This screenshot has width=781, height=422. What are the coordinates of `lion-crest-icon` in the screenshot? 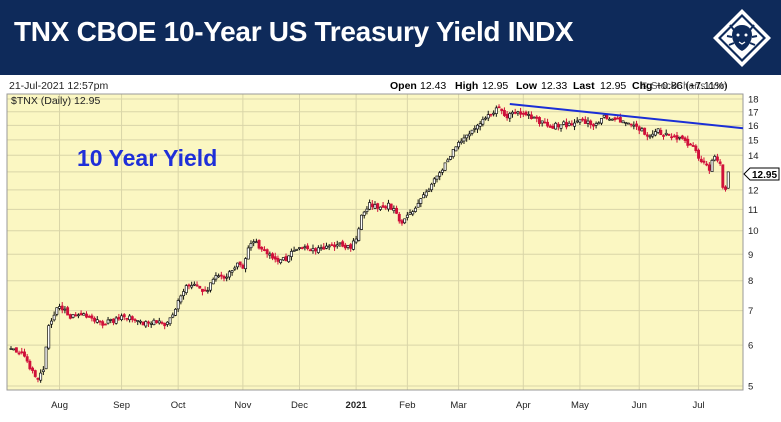 It's located at (742, 38).